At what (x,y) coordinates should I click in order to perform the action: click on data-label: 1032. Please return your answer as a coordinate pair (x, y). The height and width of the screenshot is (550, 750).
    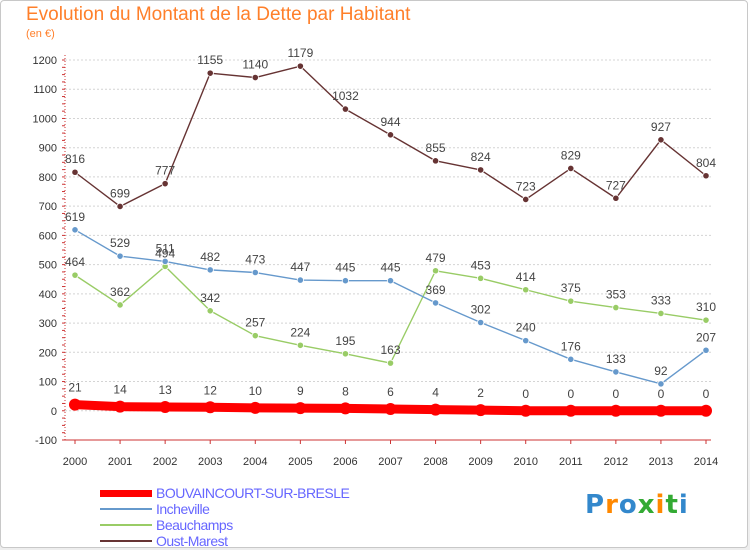
    Looking at the image, I should click on (345, 96).